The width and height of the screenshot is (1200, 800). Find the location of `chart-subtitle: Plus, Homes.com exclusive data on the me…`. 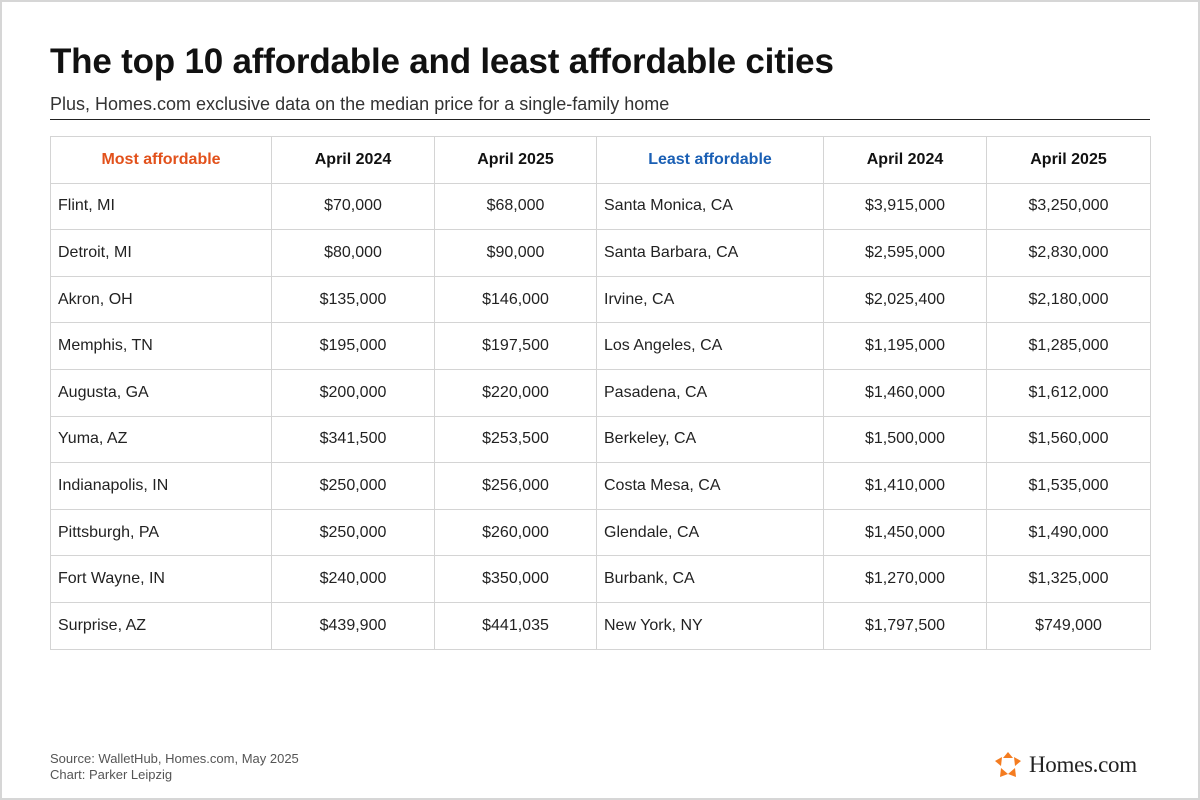

chart-subtitle: Plus, Homes.com exclusive data on the me… is located at coordinates (360, 104).